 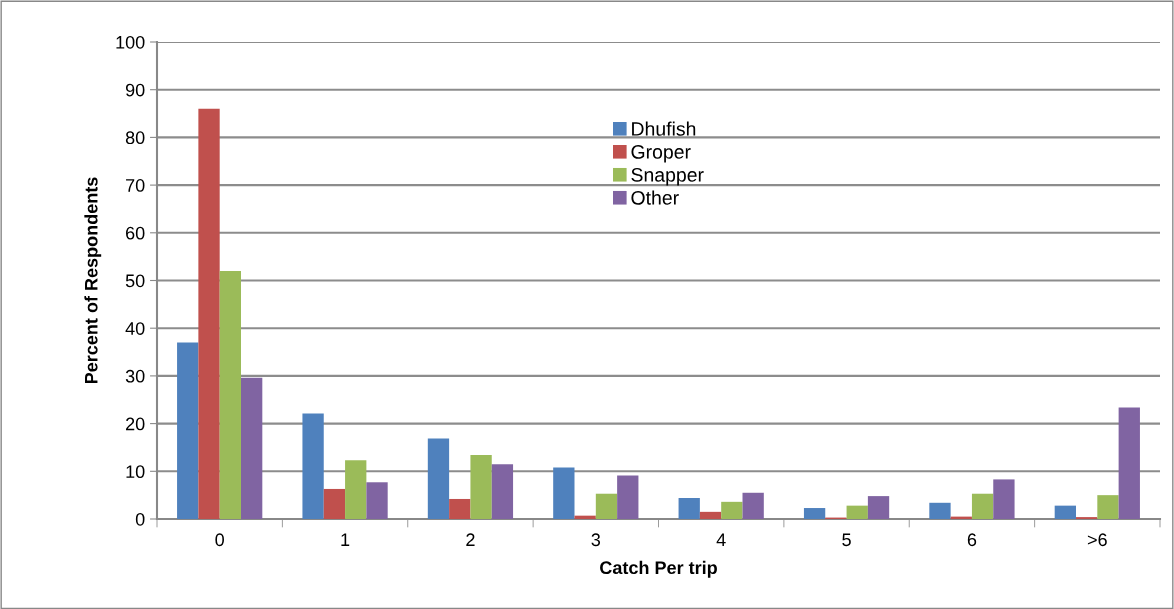 What do you see at coordinates (135, 281) in the screenshot?
I see `y-tick-label: 50` at bounding box center [135, 281].